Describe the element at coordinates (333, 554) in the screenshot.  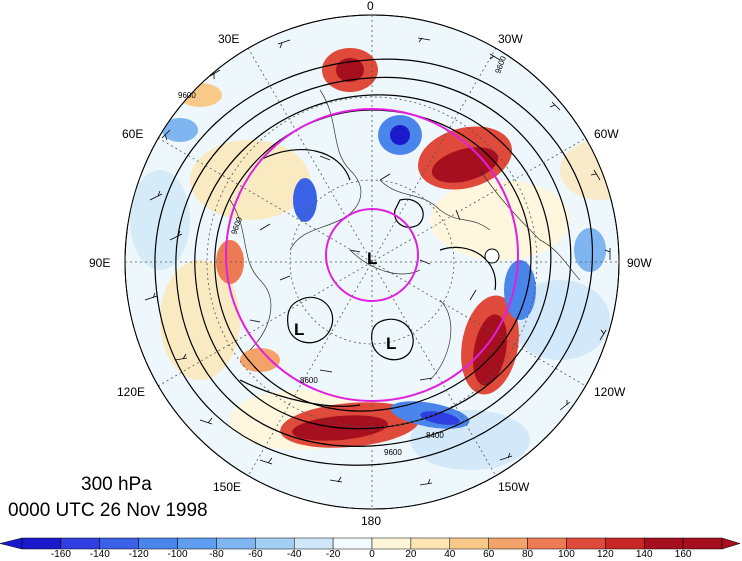
I see `colorbar-tick-label: -20` at that location.